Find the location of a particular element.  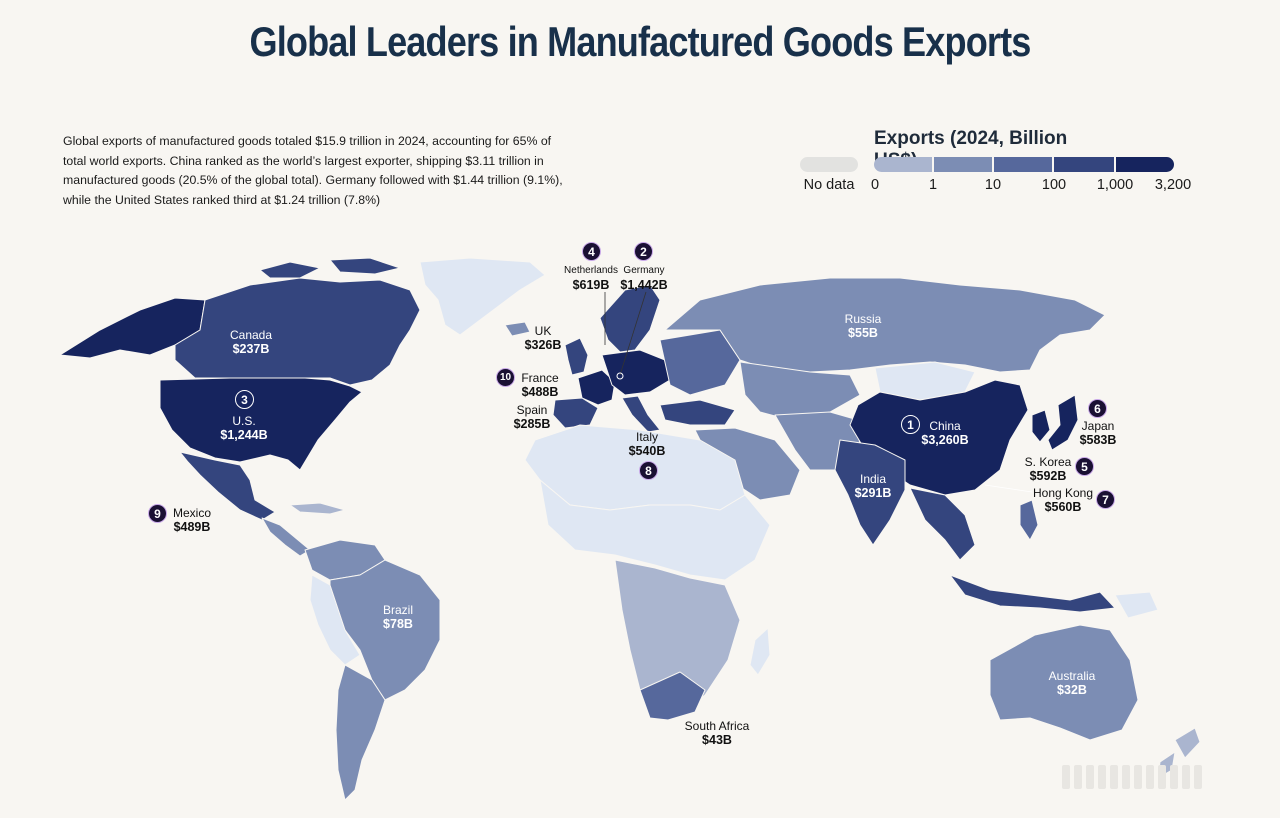

country-value: $3,260B is located at coordinates (945, 440).